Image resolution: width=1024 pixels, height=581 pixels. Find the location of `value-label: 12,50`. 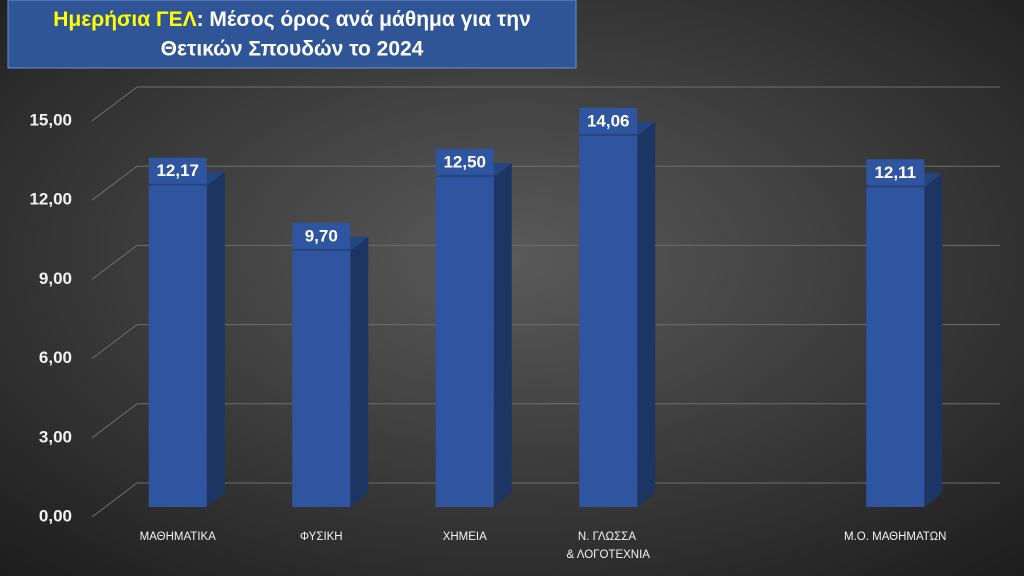

value-label: 12,50 is located at coordinates (464, 161).